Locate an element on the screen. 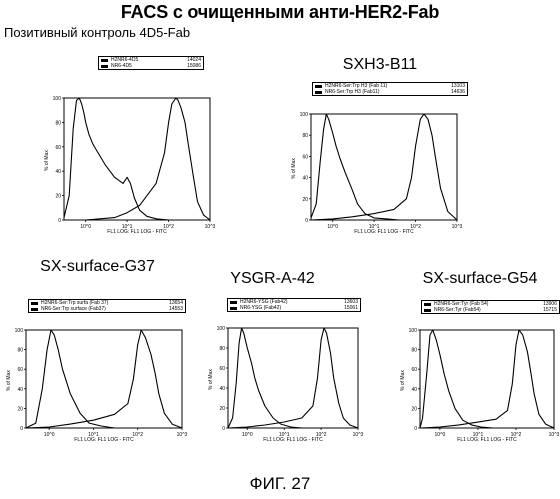 The height and width of the screenshot is (499, 560). panel-label-sx-surface-g37: SX-surface-G37 is located at coordinates (97, 267).